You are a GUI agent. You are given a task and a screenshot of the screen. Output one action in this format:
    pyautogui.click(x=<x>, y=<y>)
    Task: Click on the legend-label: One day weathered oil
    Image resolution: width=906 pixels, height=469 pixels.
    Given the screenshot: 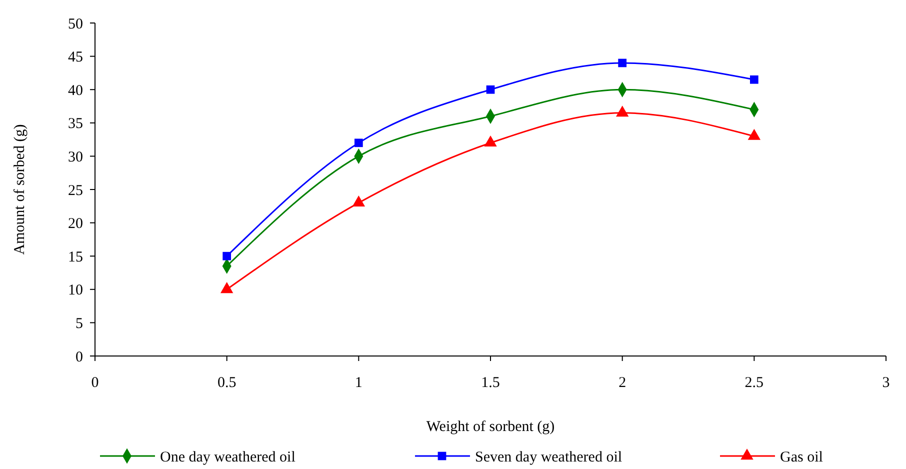 What is the action you would take?
    pyautogui.click(x=228, y=457)
    